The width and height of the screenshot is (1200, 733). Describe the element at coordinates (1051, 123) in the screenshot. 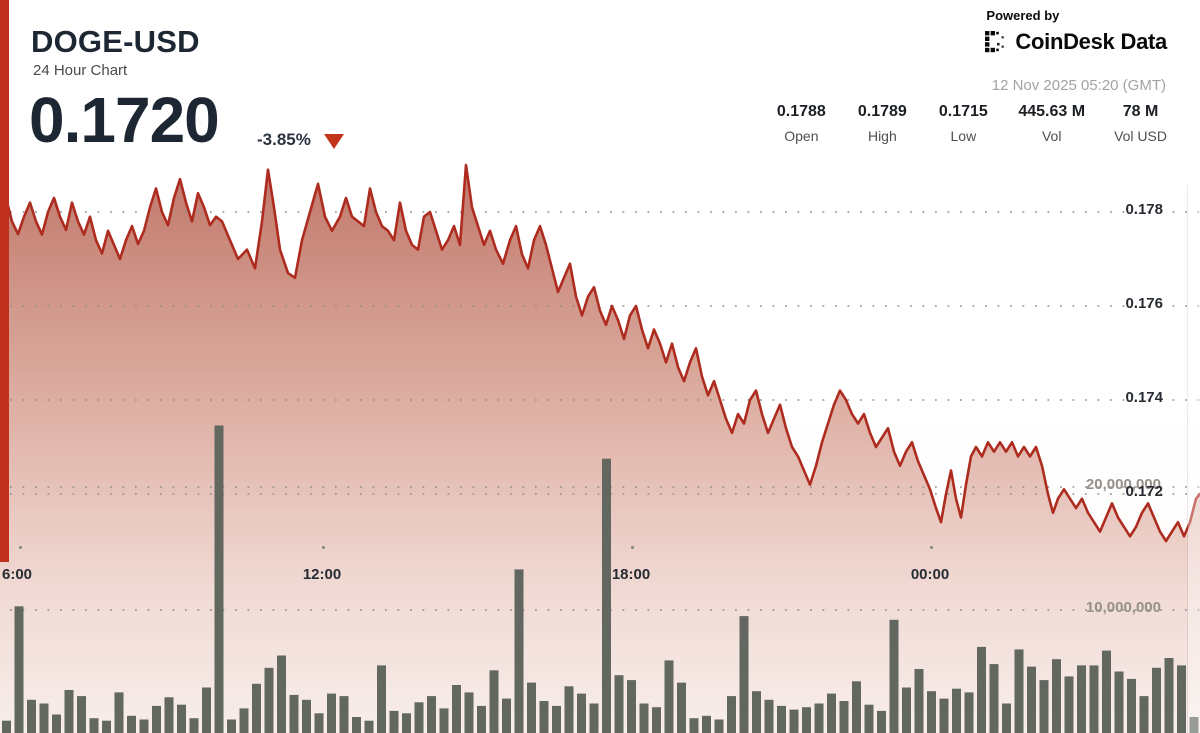

I see `stat-vol: 445.63 M Vol` at that location.